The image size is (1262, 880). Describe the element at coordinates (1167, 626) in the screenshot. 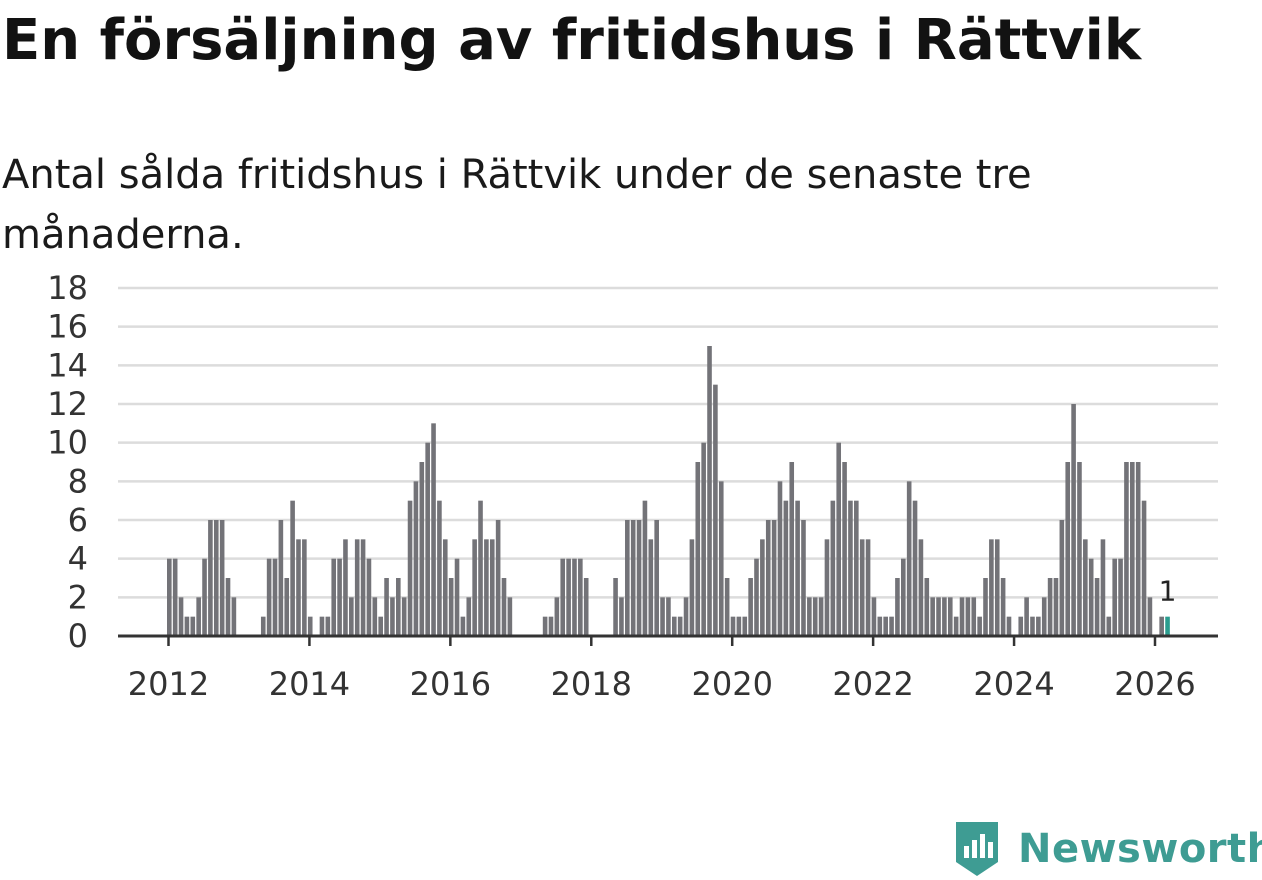

I see `bar-highlight` at that location.